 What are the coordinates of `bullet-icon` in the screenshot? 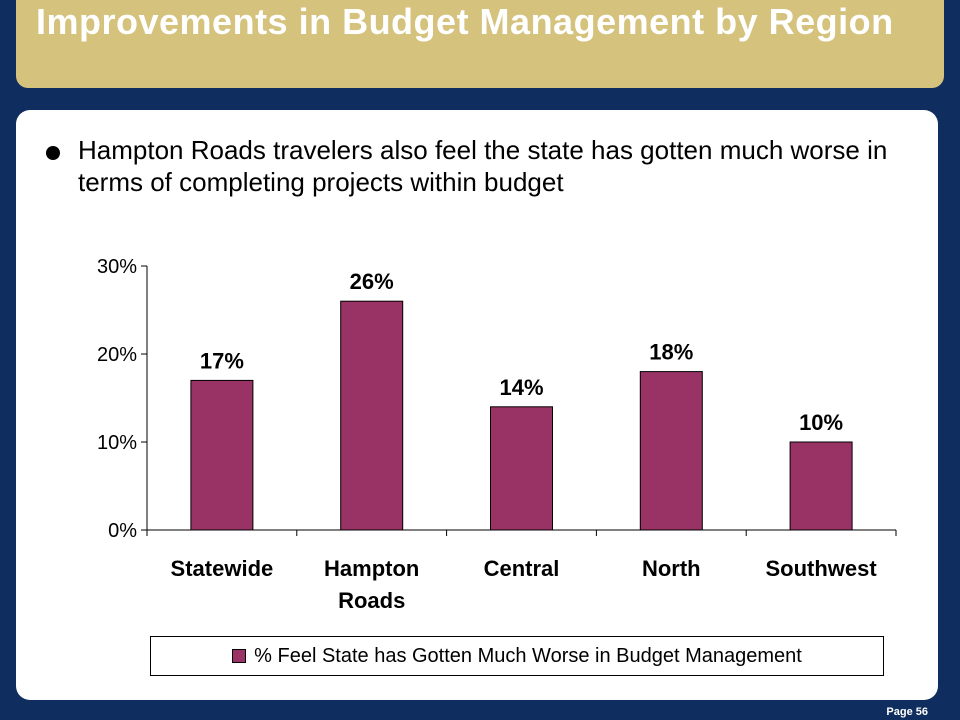 It's located at (53, 153).